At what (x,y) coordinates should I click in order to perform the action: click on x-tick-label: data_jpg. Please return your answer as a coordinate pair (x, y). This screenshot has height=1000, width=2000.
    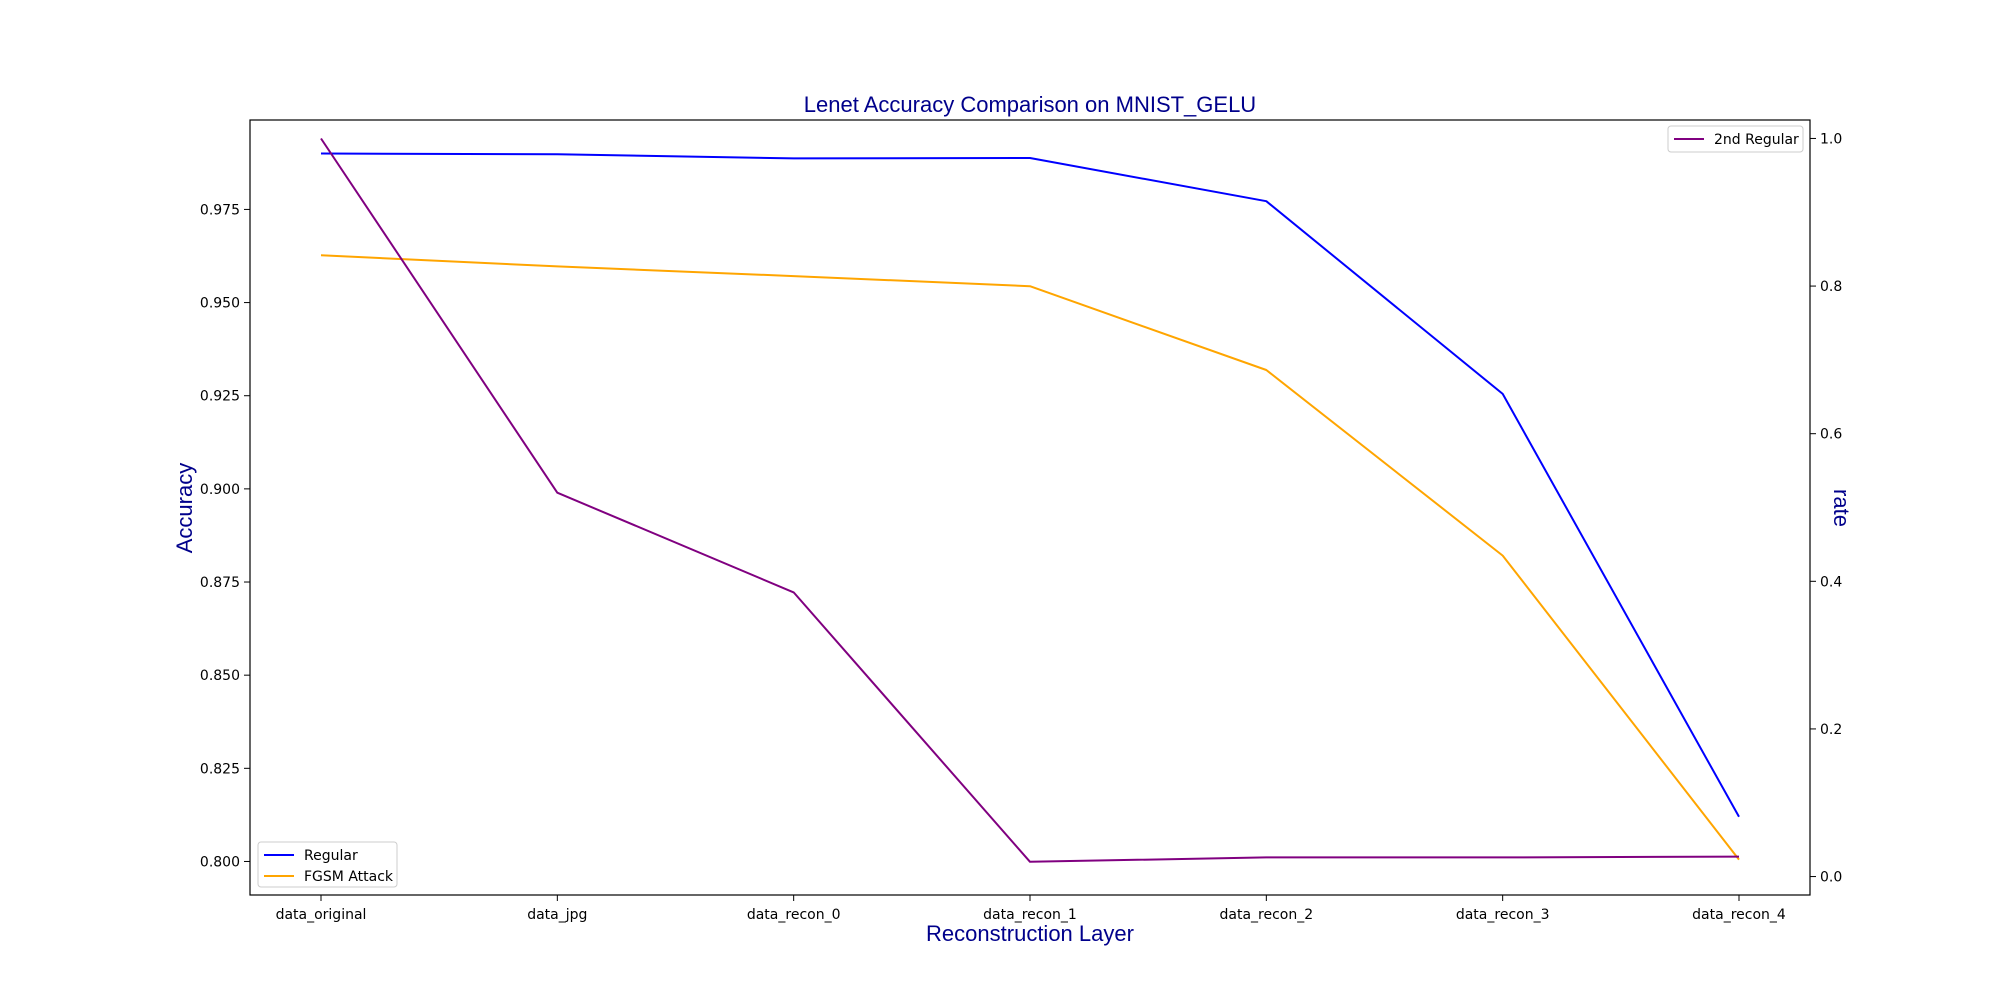
    Looking at the image, I should click on (557, 915).